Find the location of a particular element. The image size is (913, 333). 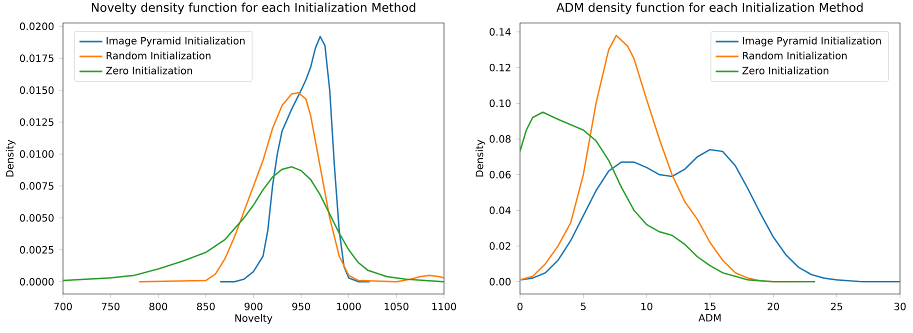

x-tick-label: 750 is located at coordinates (111, 306).